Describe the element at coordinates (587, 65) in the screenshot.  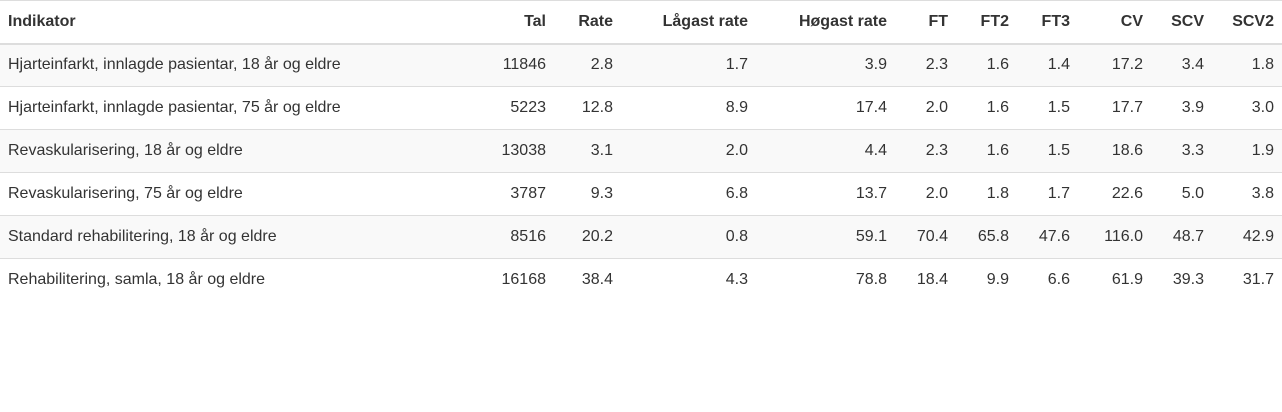
I see `cell-rate: 2.8` at that location.